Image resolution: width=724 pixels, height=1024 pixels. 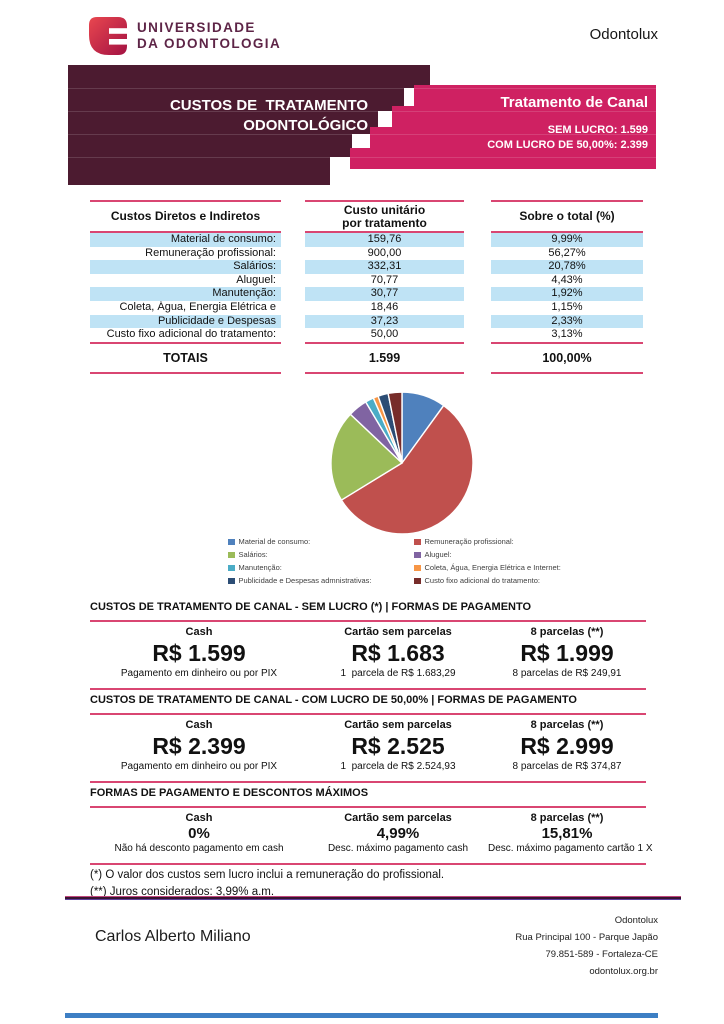 I want to click on payment-amount: 0%, so click(x=199, y=833).